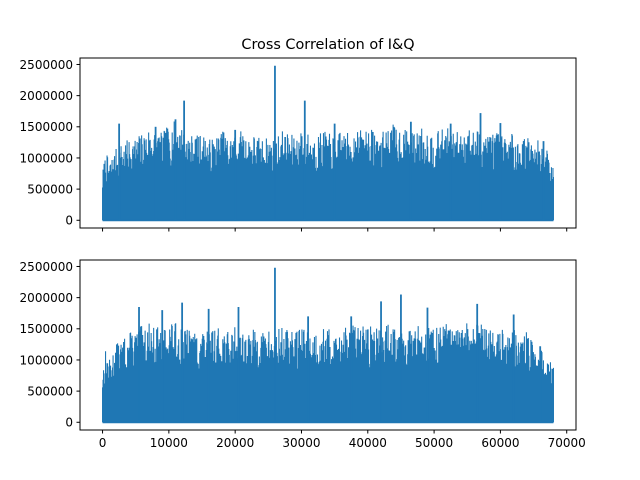 The height and width of the screenshot is (480, 640). I want to click on x-tick-label-bottom-2: 20000, so click(235, 443).